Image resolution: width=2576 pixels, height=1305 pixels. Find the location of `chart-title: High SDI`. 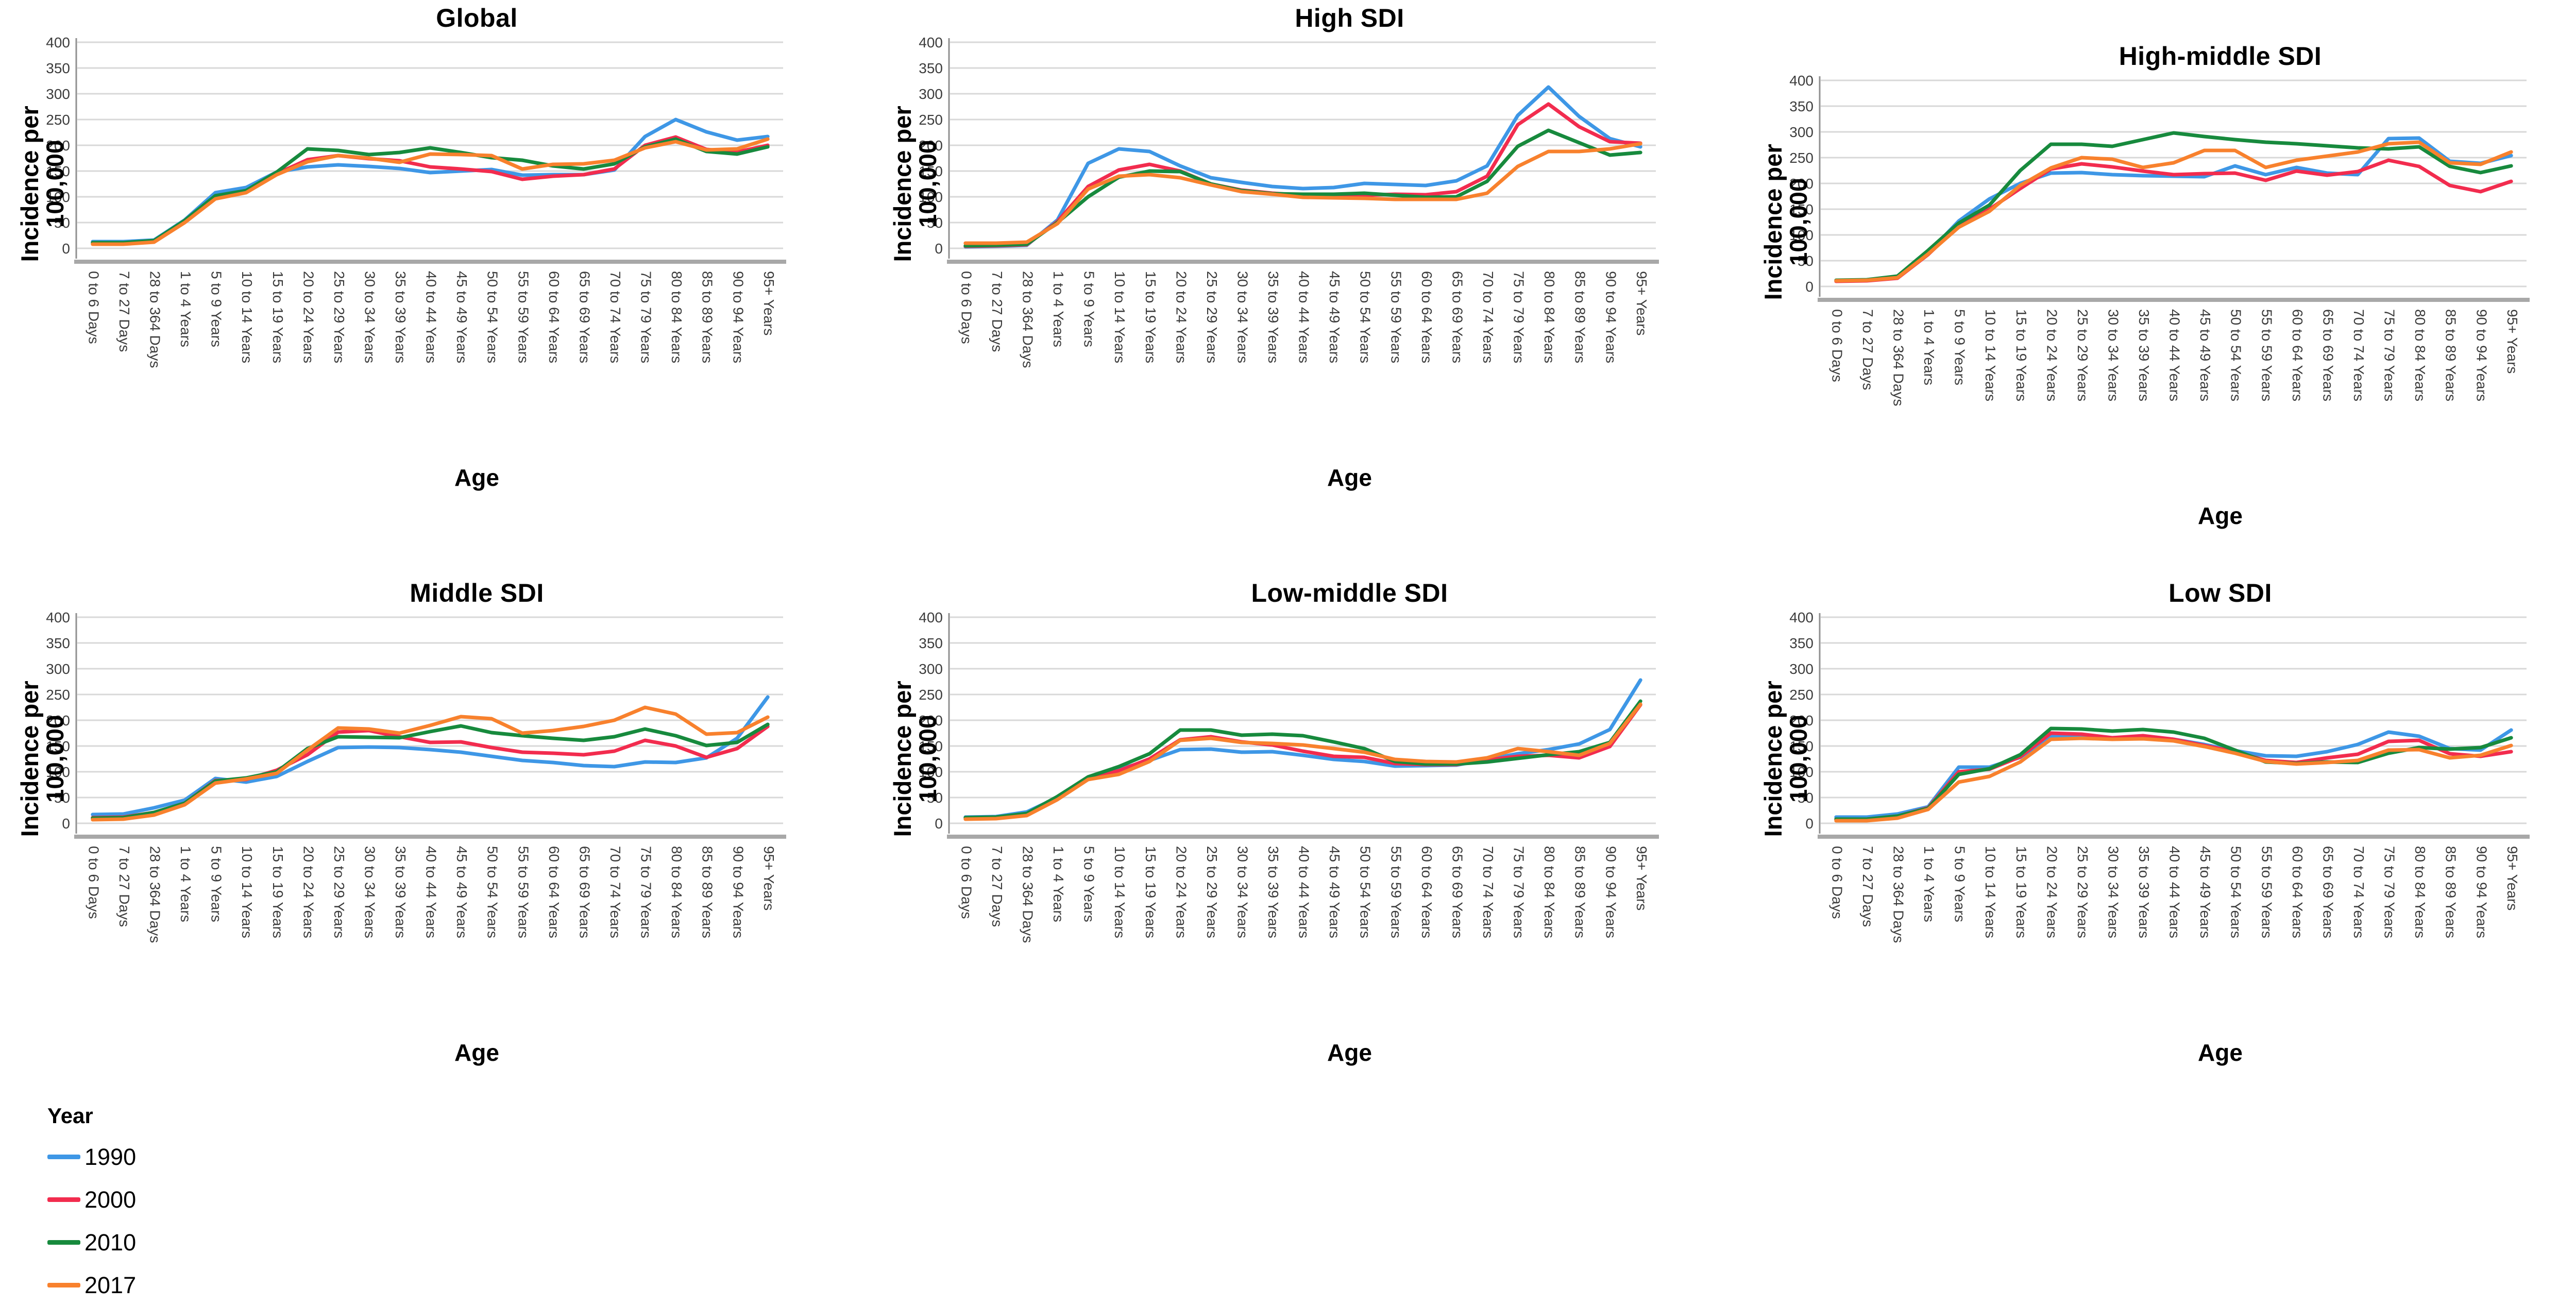

chart-title: High SDI is located at coordinates (1349, 18).